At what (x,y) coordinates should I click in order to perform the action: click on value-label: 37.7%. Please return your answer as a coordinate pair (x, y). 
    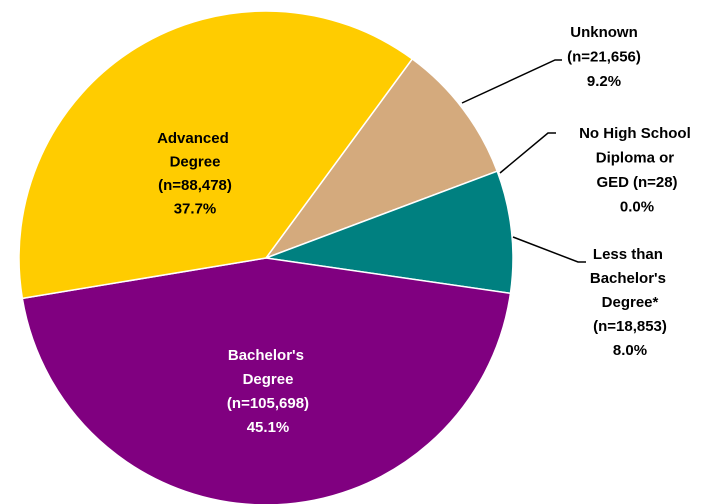
    Looking at the image, I should click on (195, 209).